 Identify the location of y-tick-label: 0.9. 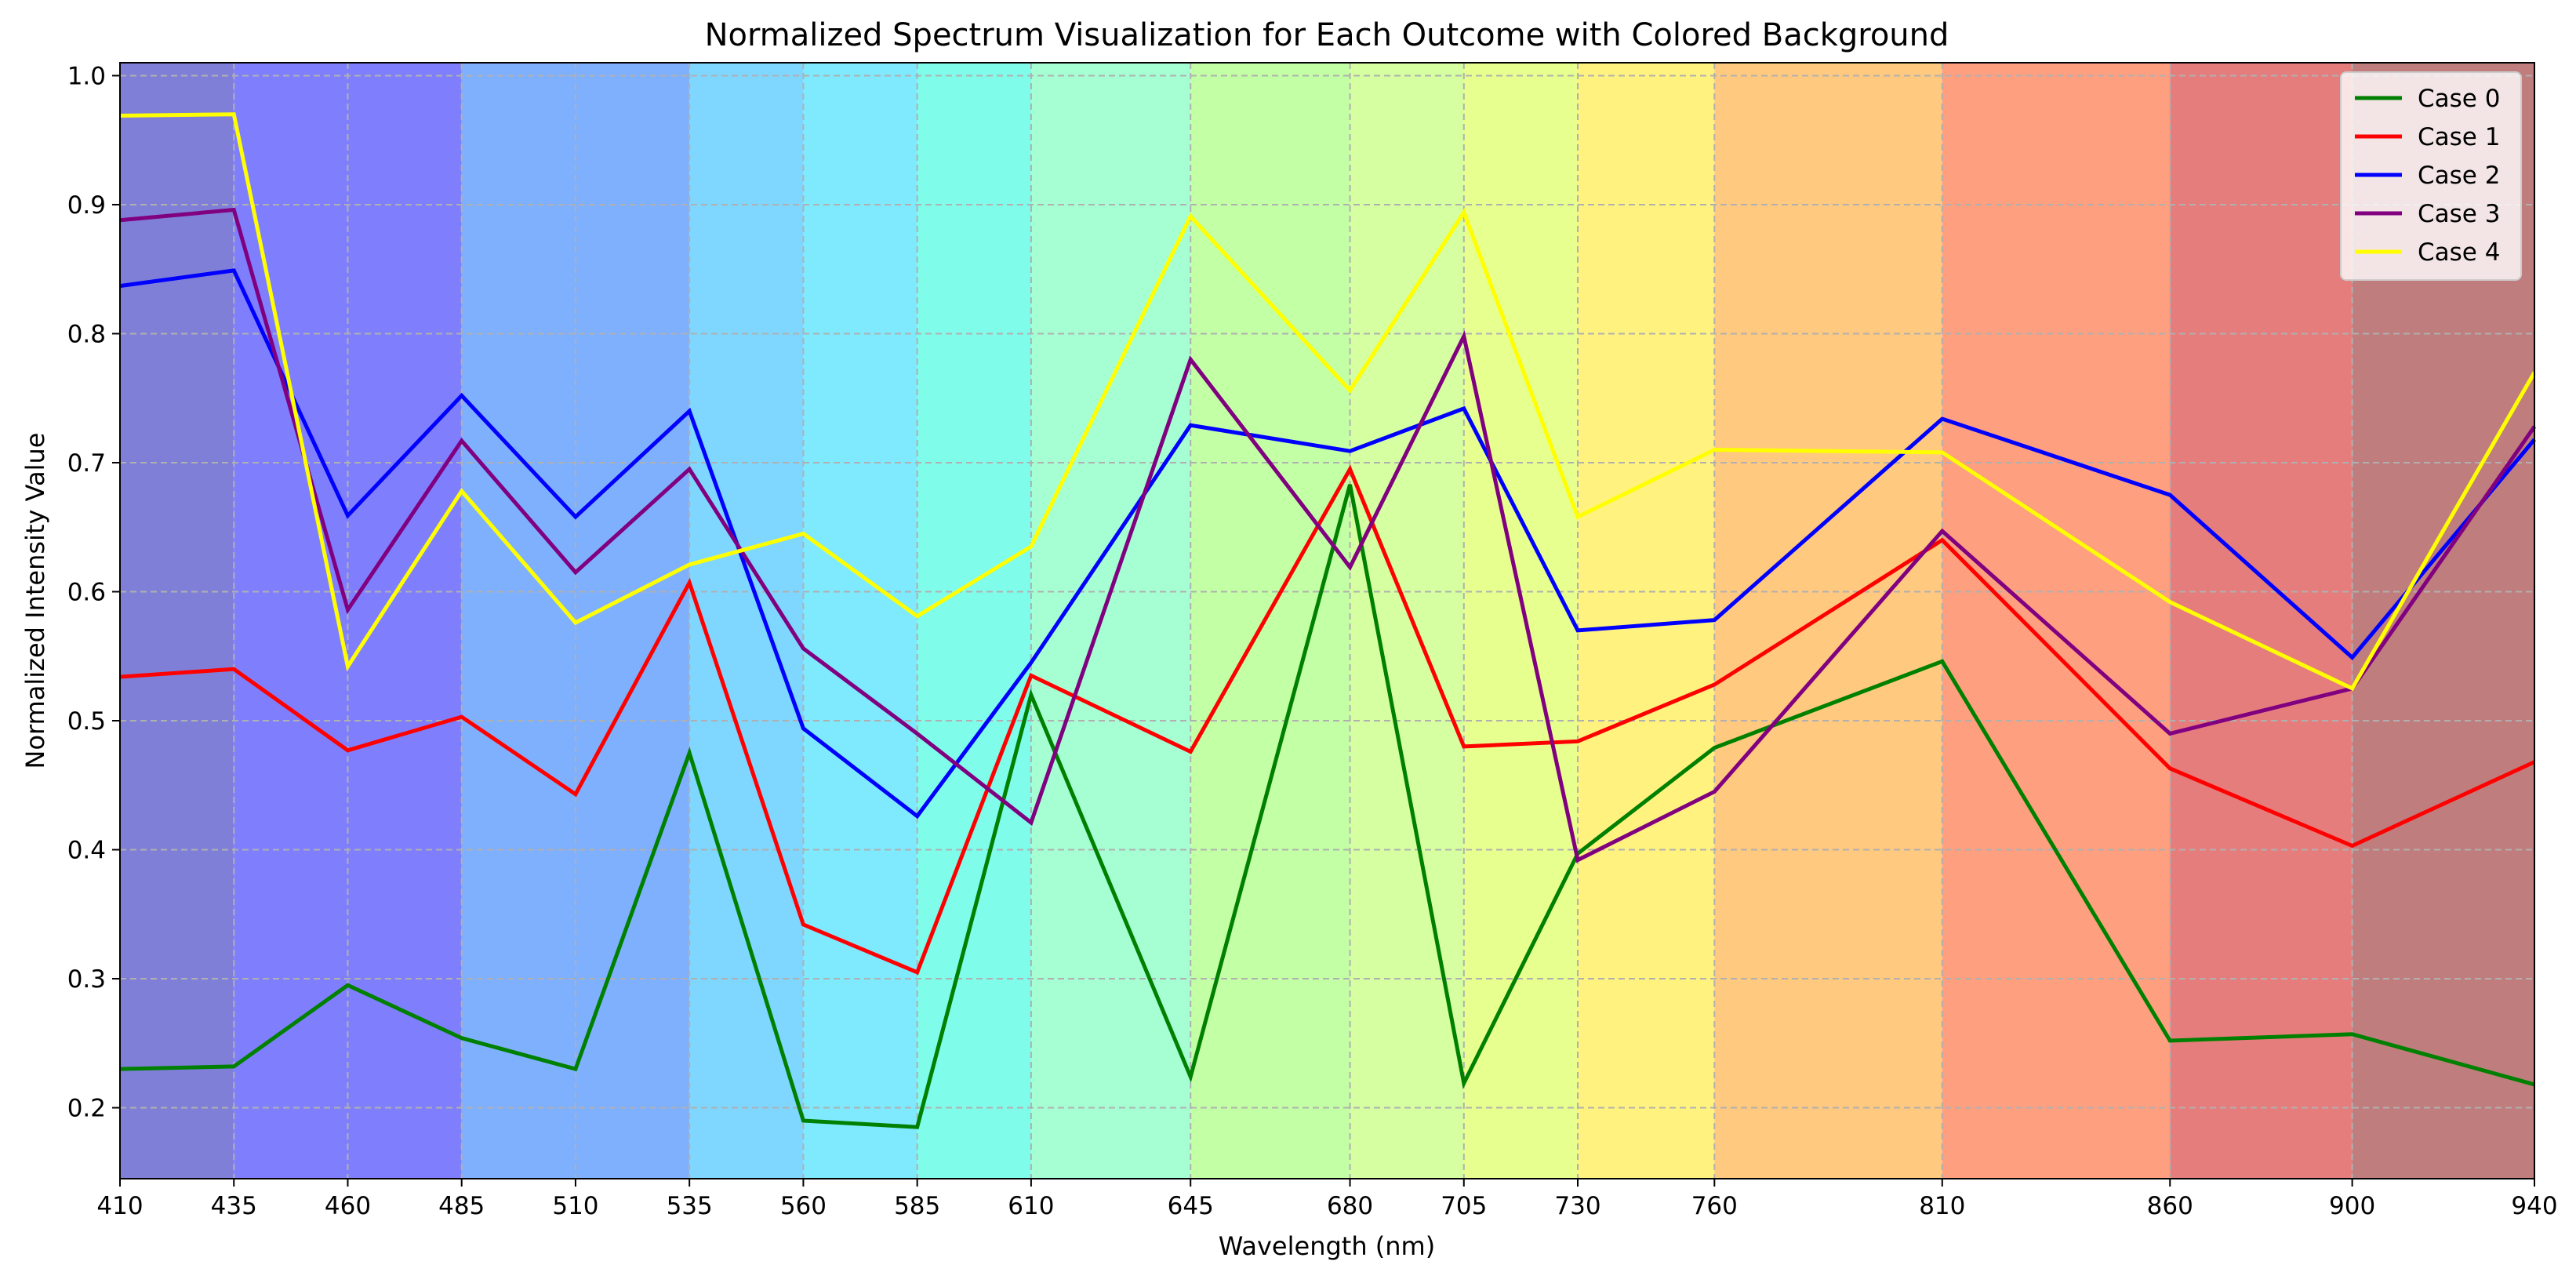
(86, 206).